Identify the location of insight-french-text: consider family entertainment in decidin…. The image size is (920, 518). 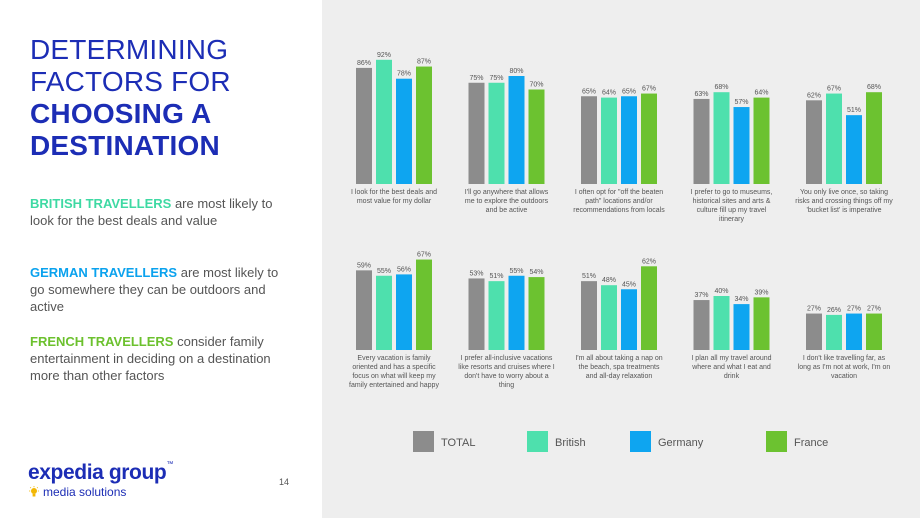
(150, 358).